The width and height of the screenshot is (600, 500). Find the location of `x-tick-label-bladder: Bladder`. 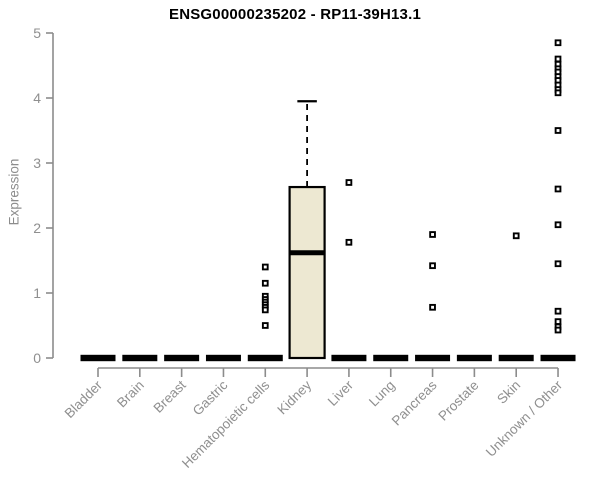

x-tick-label-bladder: Bladder is located at coordinates (84, 399).